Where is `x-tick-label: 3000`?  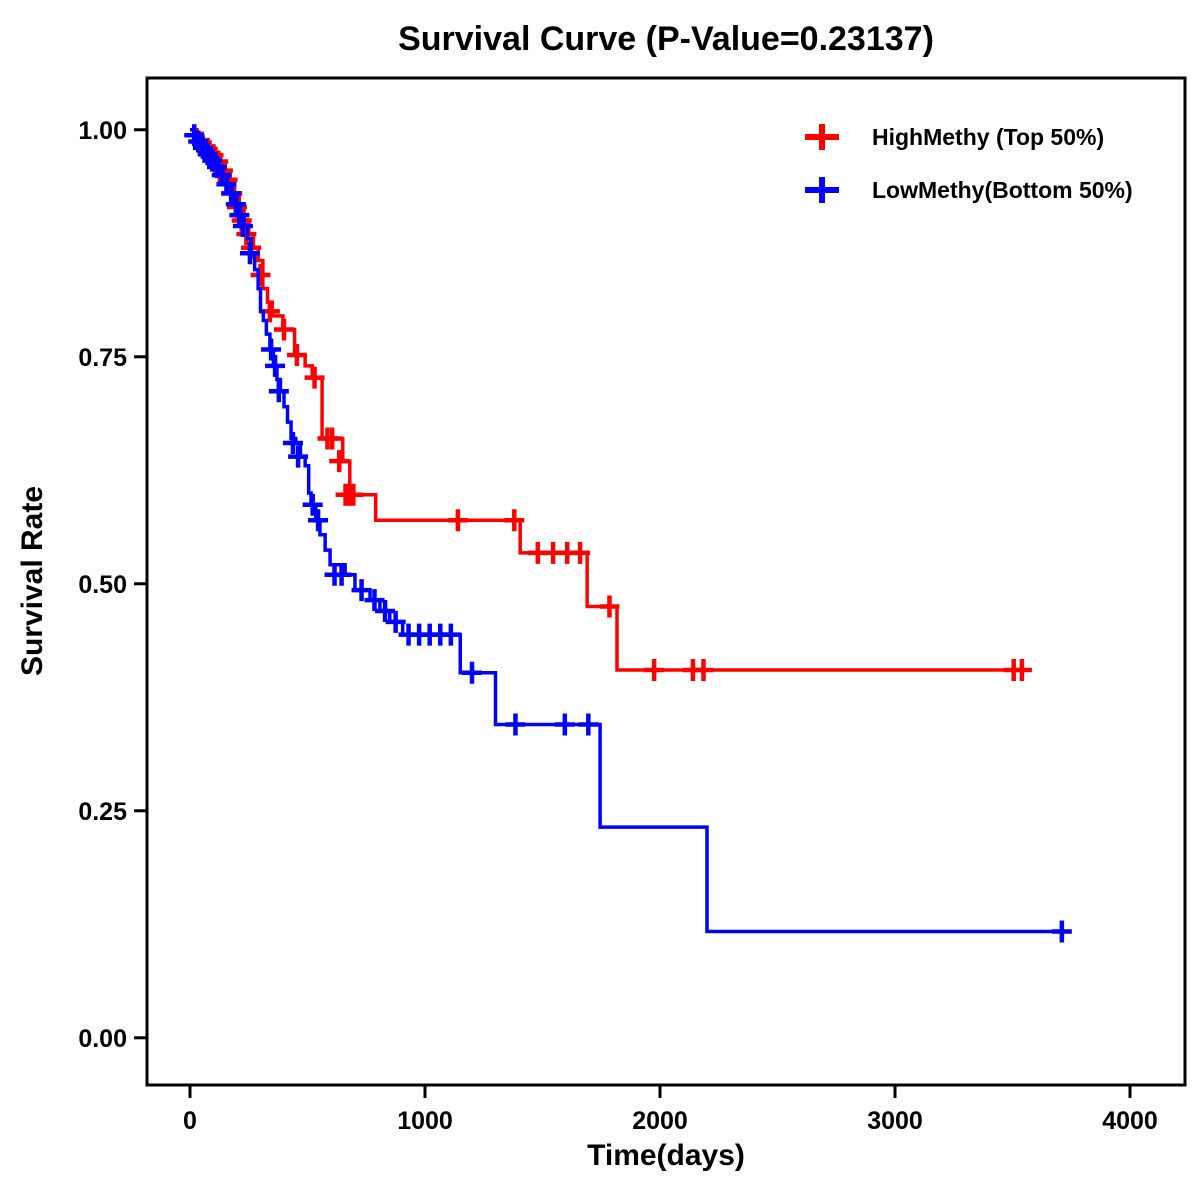 x-tick-label: 3000 is located at coordinates (895, 1121).